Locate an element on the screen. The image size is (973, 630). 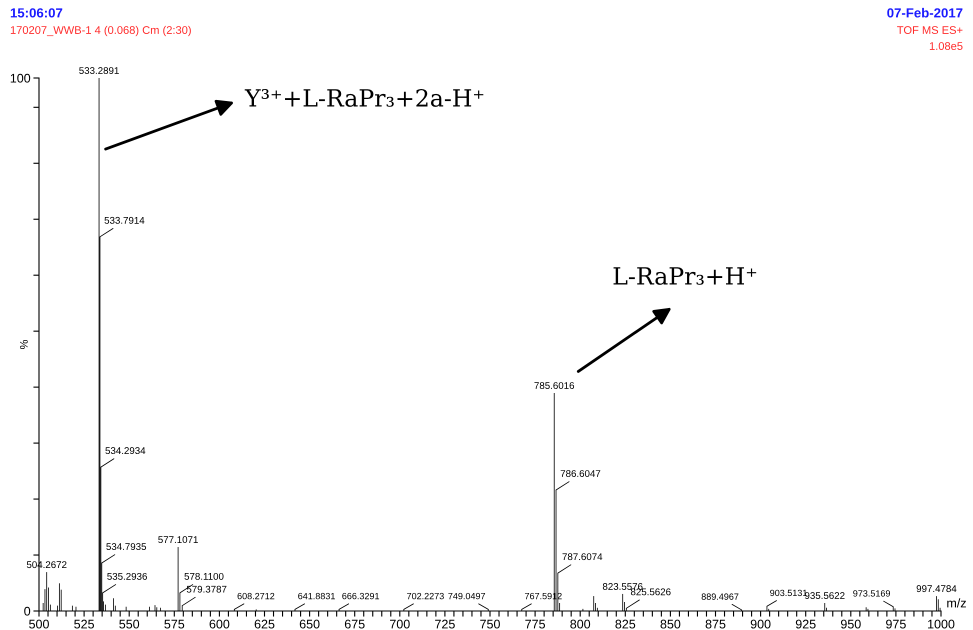
annotation: 903.5131 is located at coordinates (788, 593).